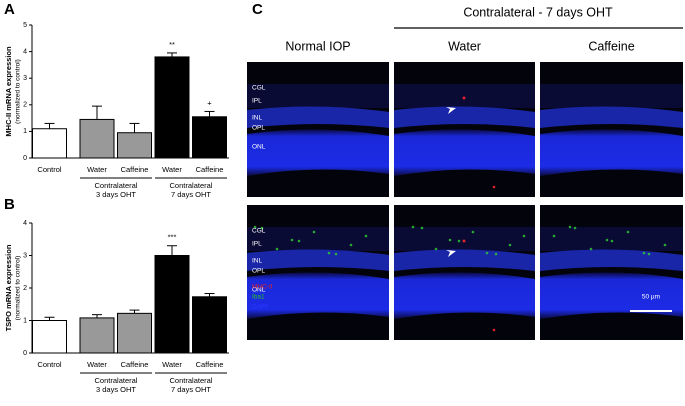 This screenshot has height=406, width=685. Describe the element at coordinates (258, 297) in the screenshot. I see `stain-legend: Iba1` at that location.